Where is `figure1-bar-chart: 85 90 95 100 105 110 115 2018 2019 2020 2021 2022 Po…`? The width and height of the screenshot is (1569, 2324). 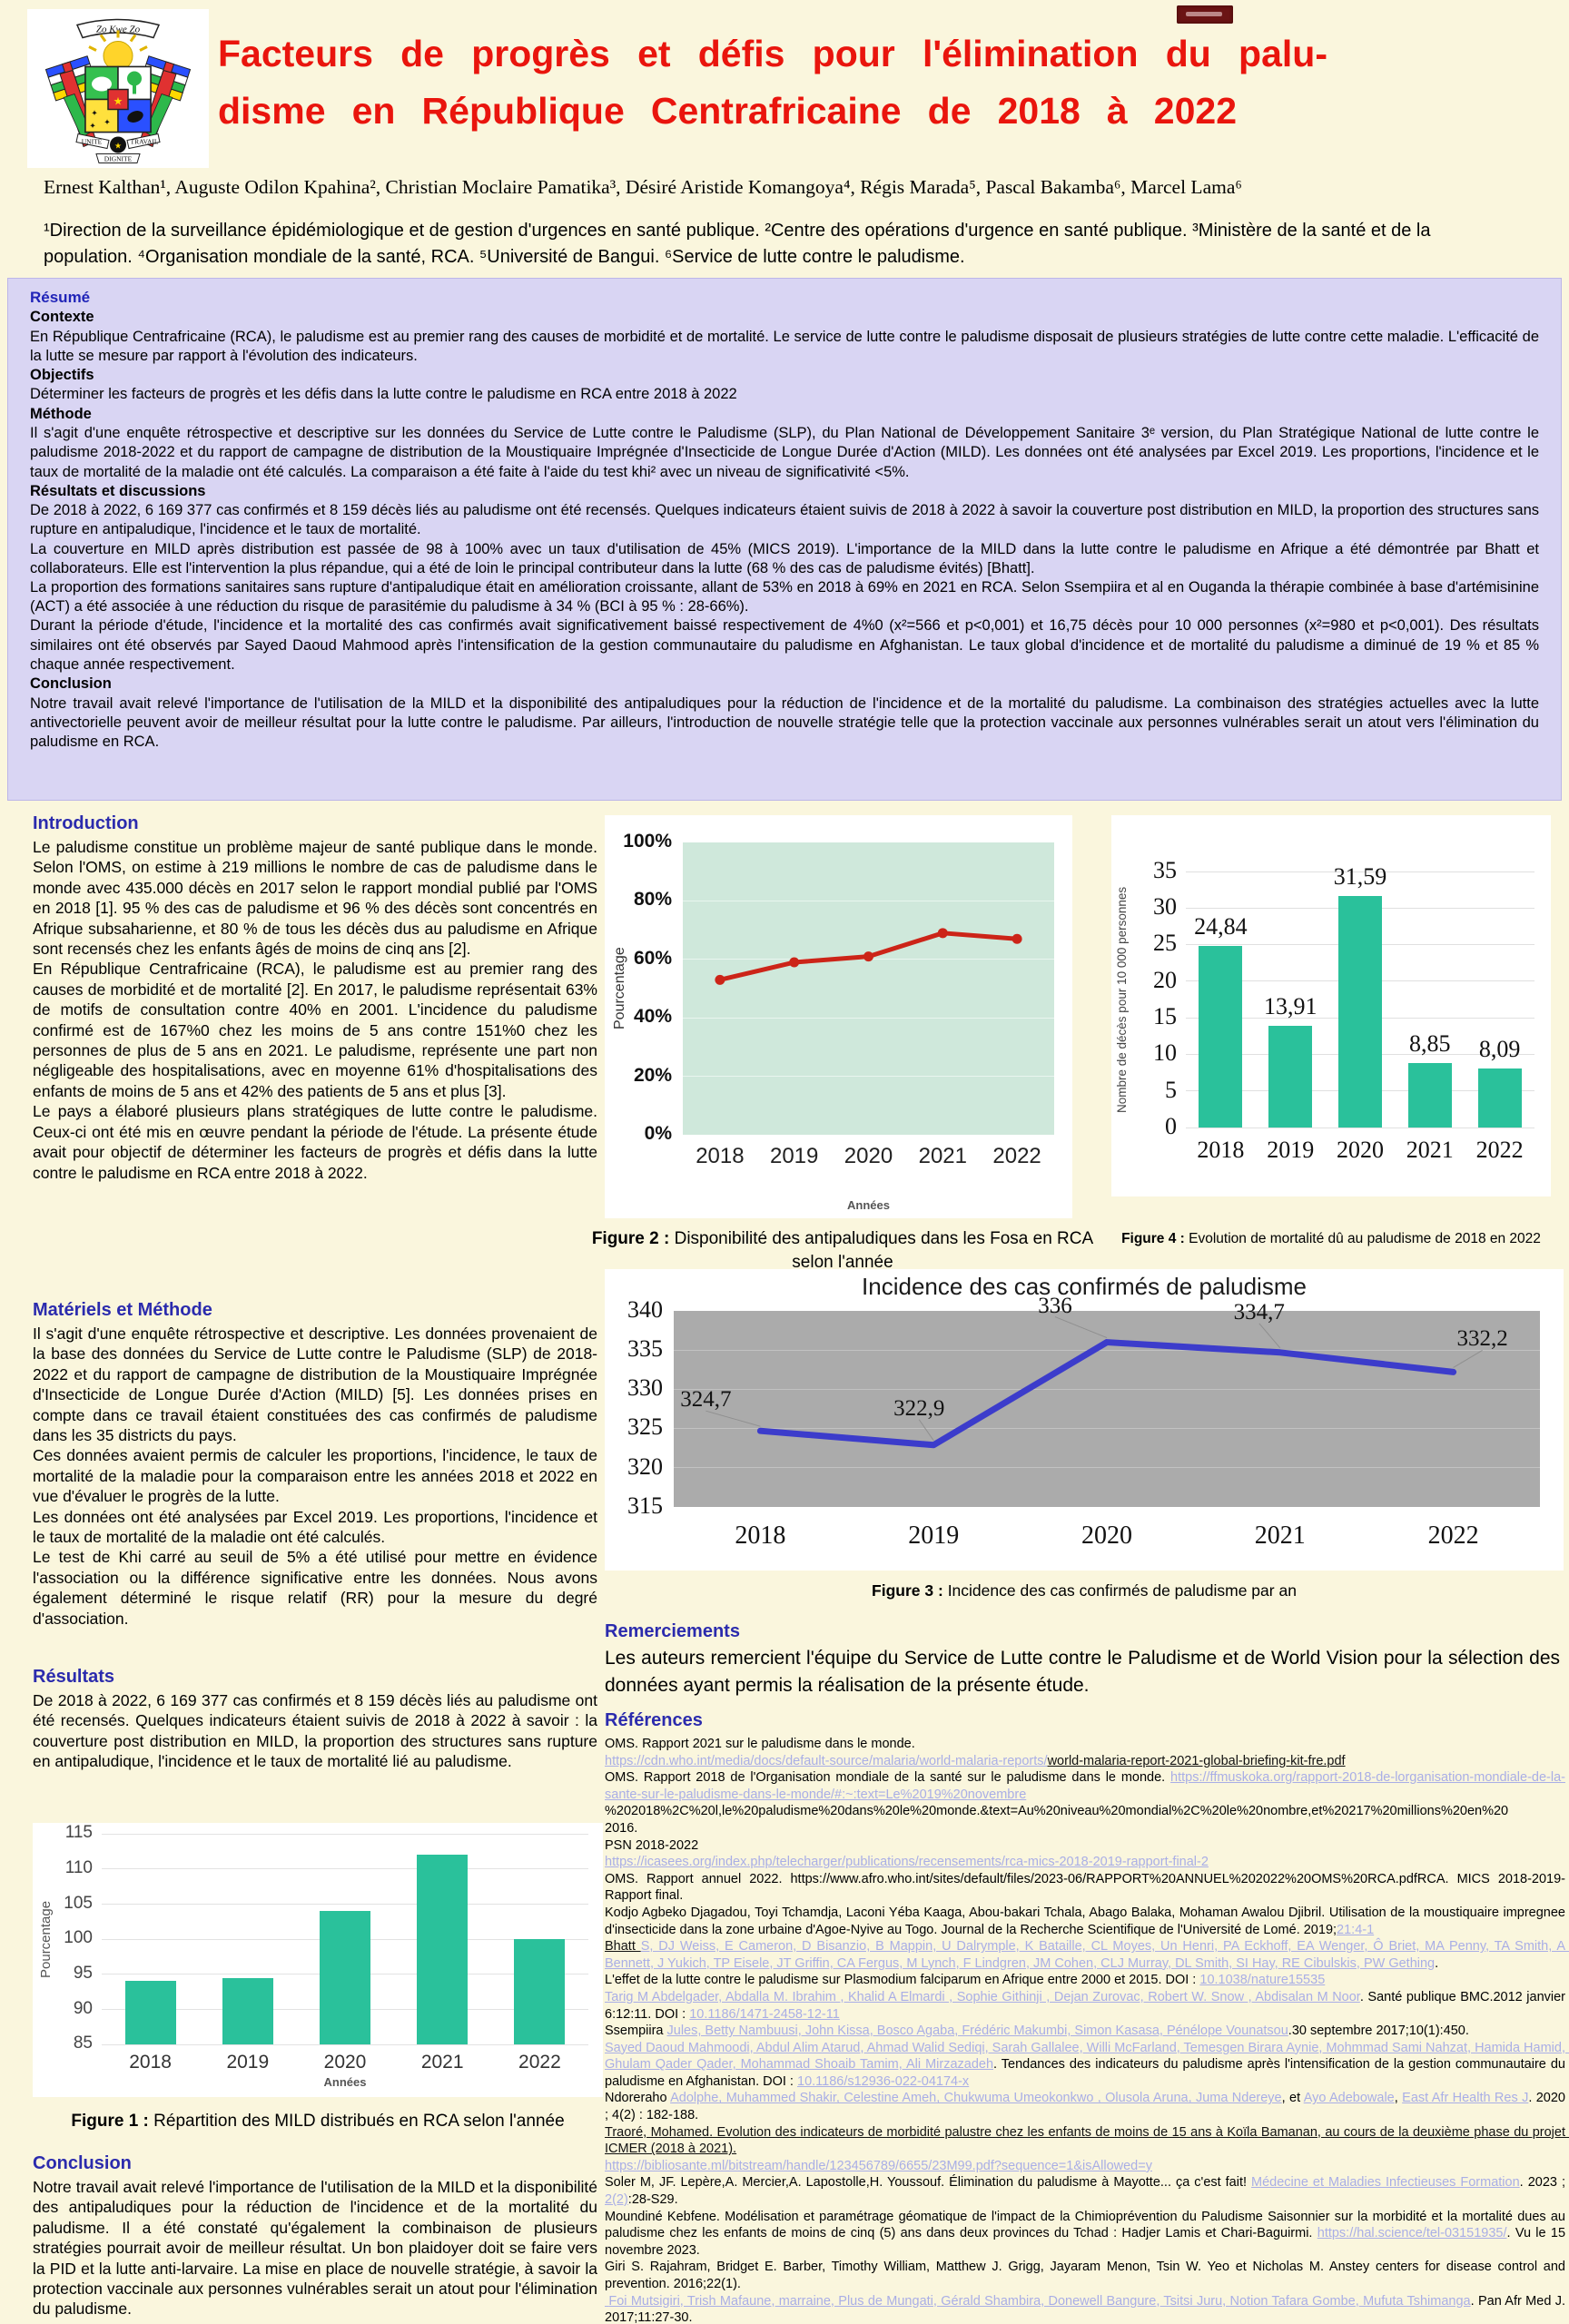
figure1-bar-chart: 85 90 95 100 105 110 115 2018 2019 2020 2021 2022 Po… is located at coordinates (318, 1960).